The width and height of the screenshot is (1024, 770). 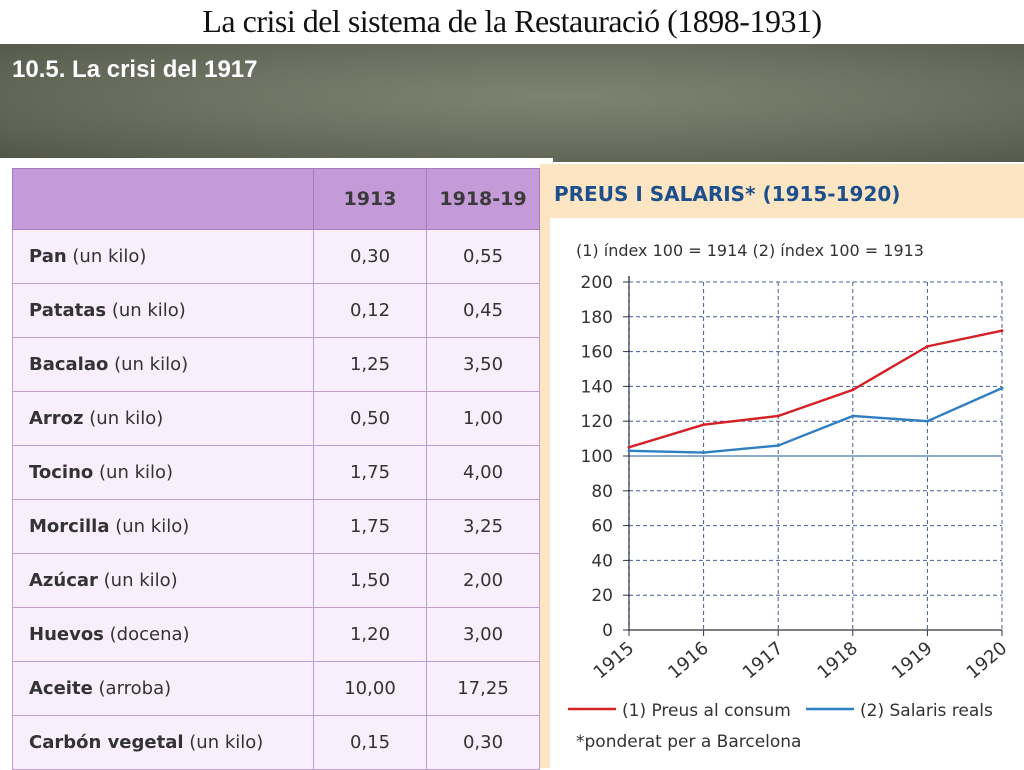 What do you see at coordinates (69, 526) in the screenshot?
I see `item-name: Morcilla` at bounding box center [69, 526].